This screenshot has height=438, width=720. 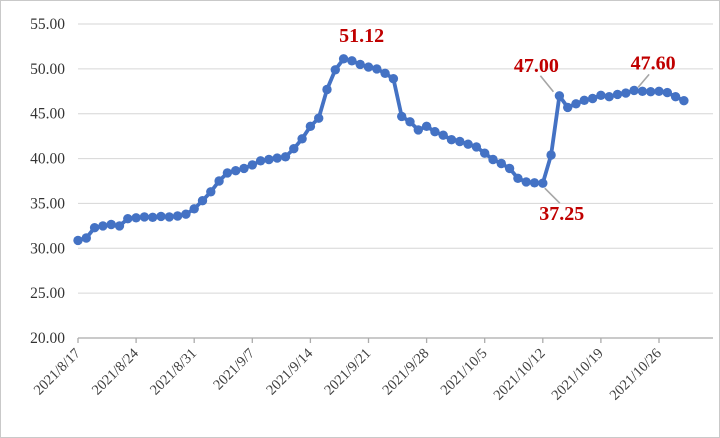 What do you see at coordinates (536, 66) in the screenshot?
I see `annotation-label-47.00: 47.00` at bounding box center [536, 66].